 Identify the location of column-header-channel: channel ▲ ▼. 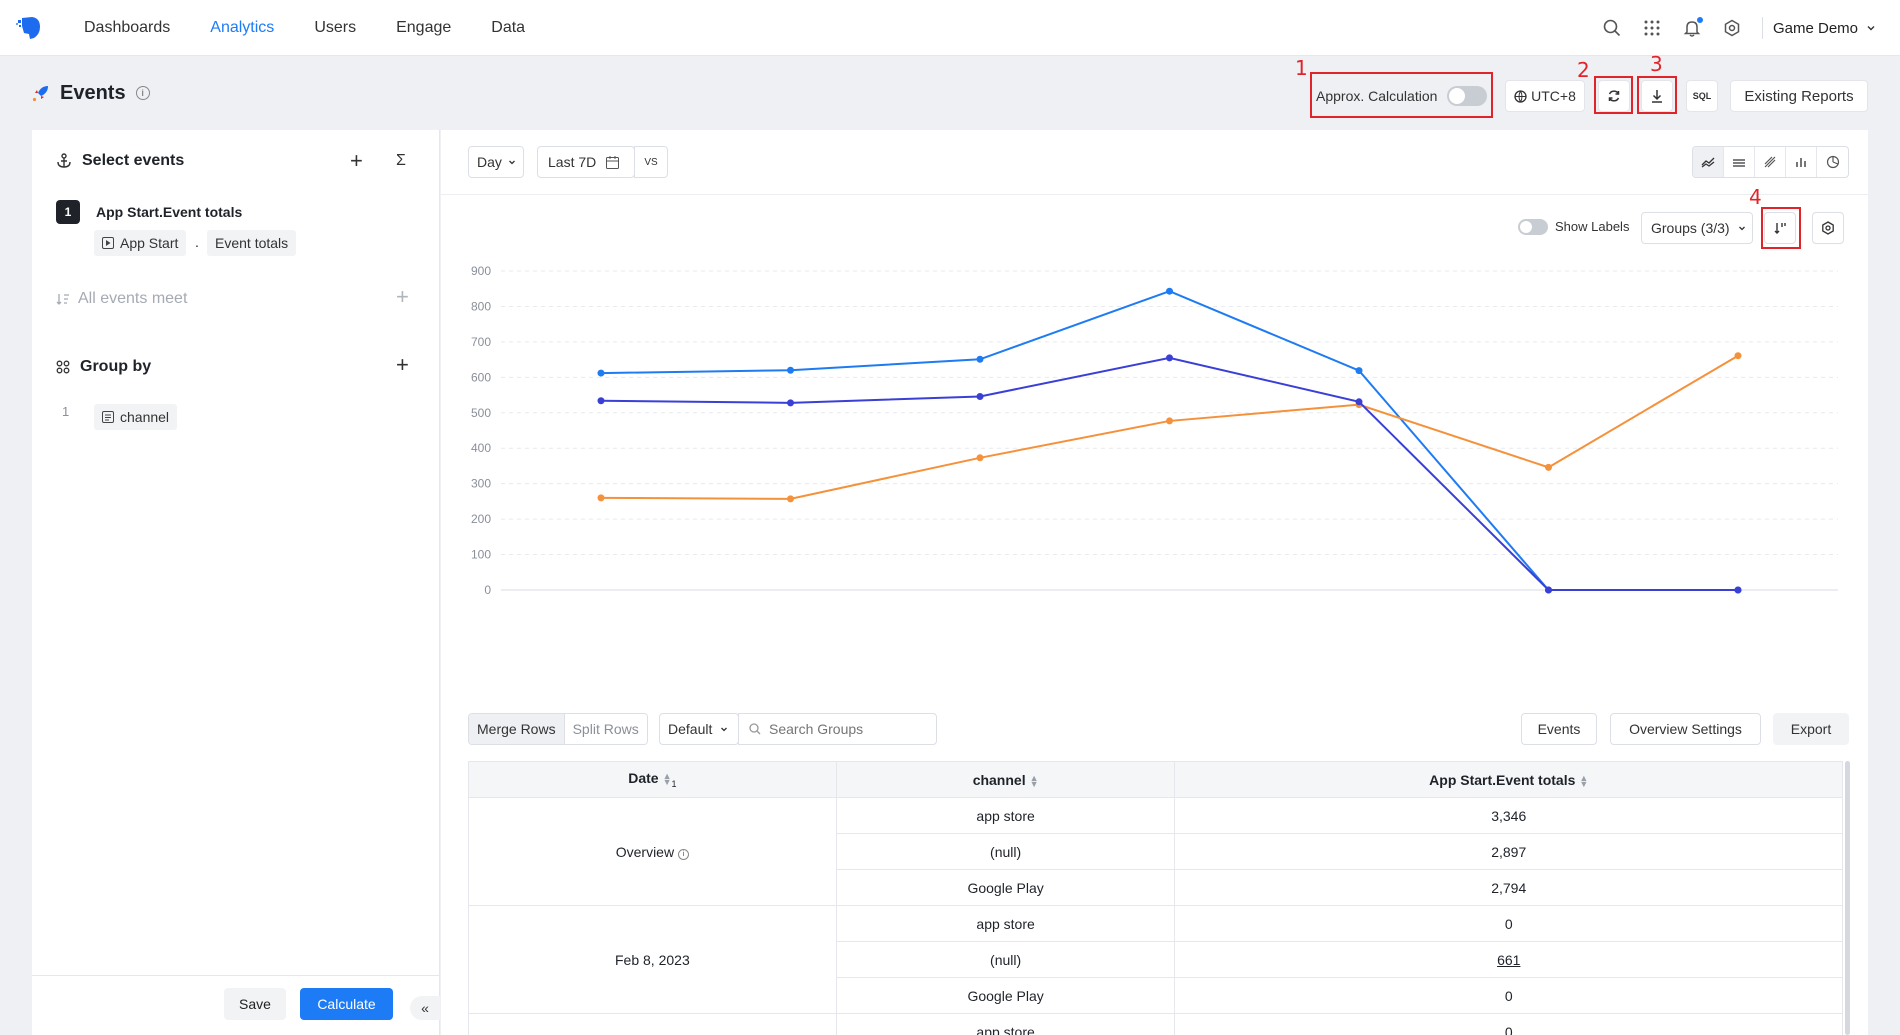
(1005, 779).